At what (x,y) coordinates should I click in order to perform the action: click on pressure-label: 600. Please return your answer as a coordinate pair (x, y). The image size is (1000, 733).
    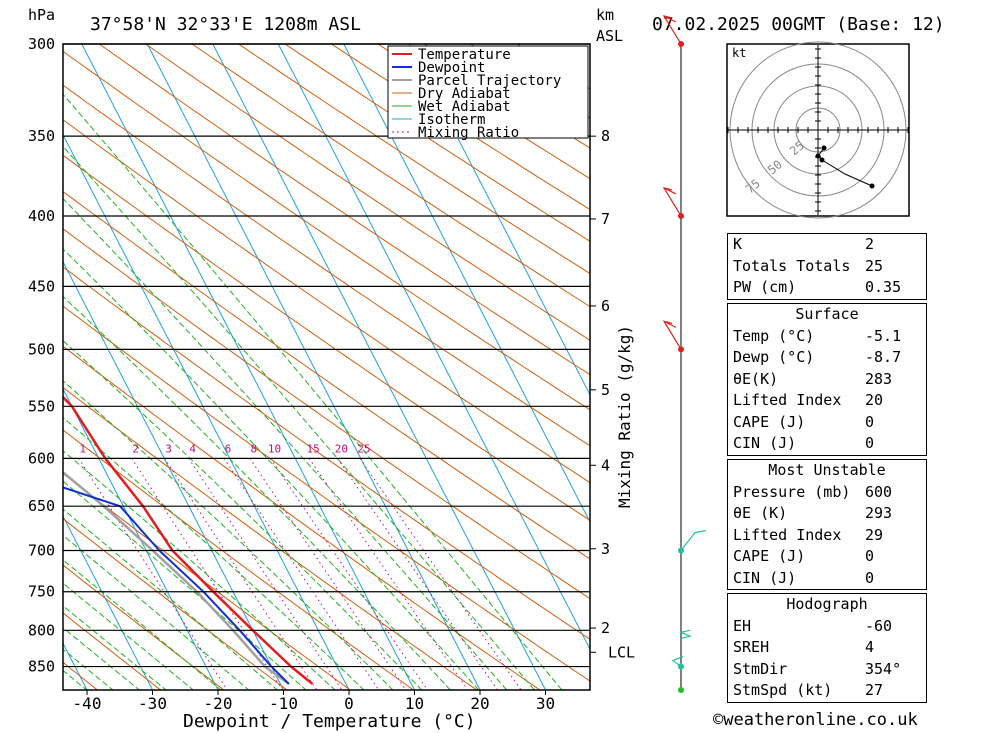
    Looking at the image, I should click on (41, 458).